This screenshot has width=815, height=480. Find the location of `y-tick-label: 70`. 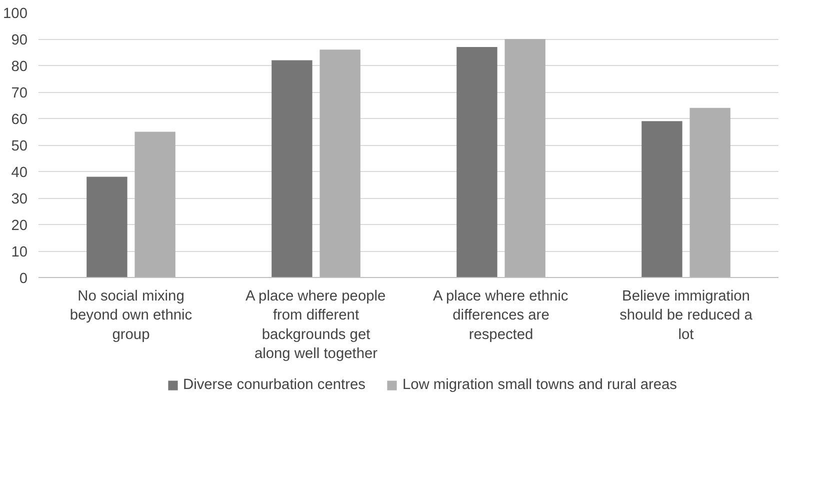

y-tick-label: 70 is located at coordinates (19, 94).